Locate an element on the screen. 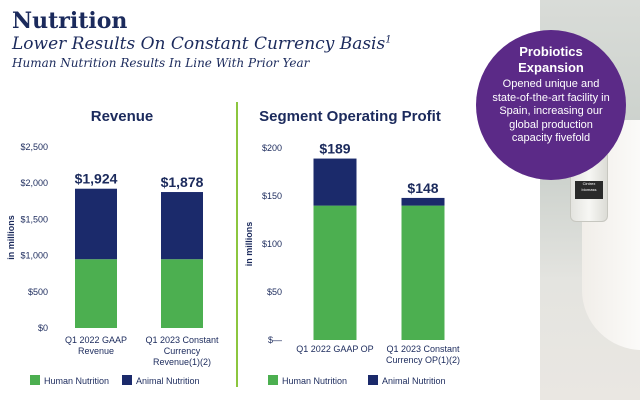 Image resolution: width=640 pixels, height=400 pixels. category-label: Q1 2023 Constant Currency Revenue(1)(2) is located at coordinates (182, 351).